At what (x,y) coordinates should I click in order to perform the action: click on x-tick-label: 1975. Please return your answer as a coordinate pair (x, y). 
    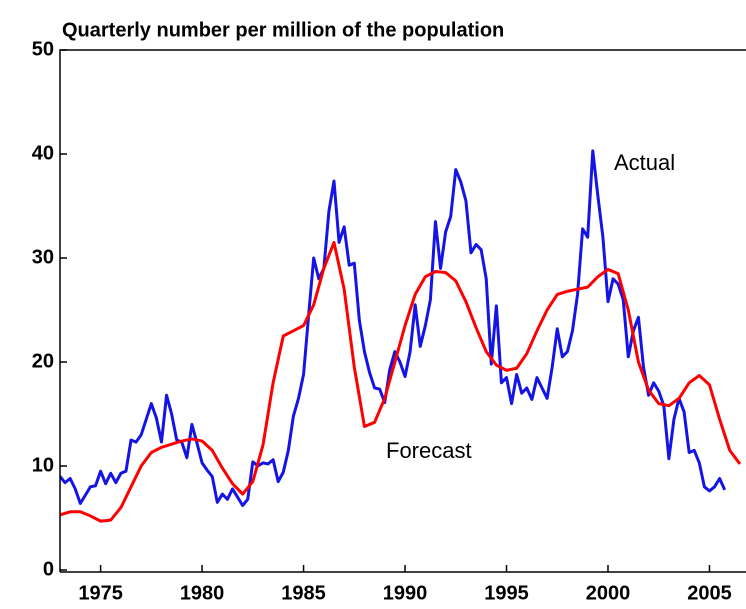
    Looking at the image, I should click on (100, 593).